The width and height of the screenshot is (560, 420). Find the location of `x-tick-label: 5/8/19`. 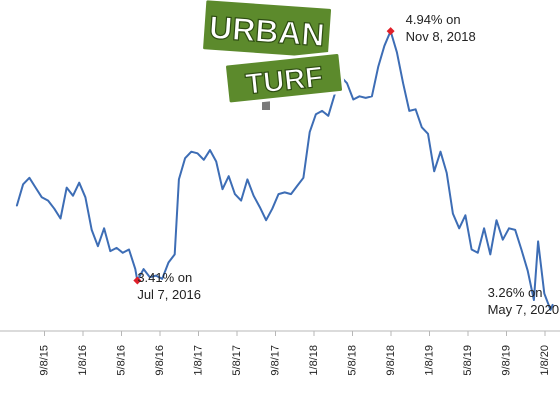

x-tick-label: 5/8/19 is located at coordinates (468, 360).